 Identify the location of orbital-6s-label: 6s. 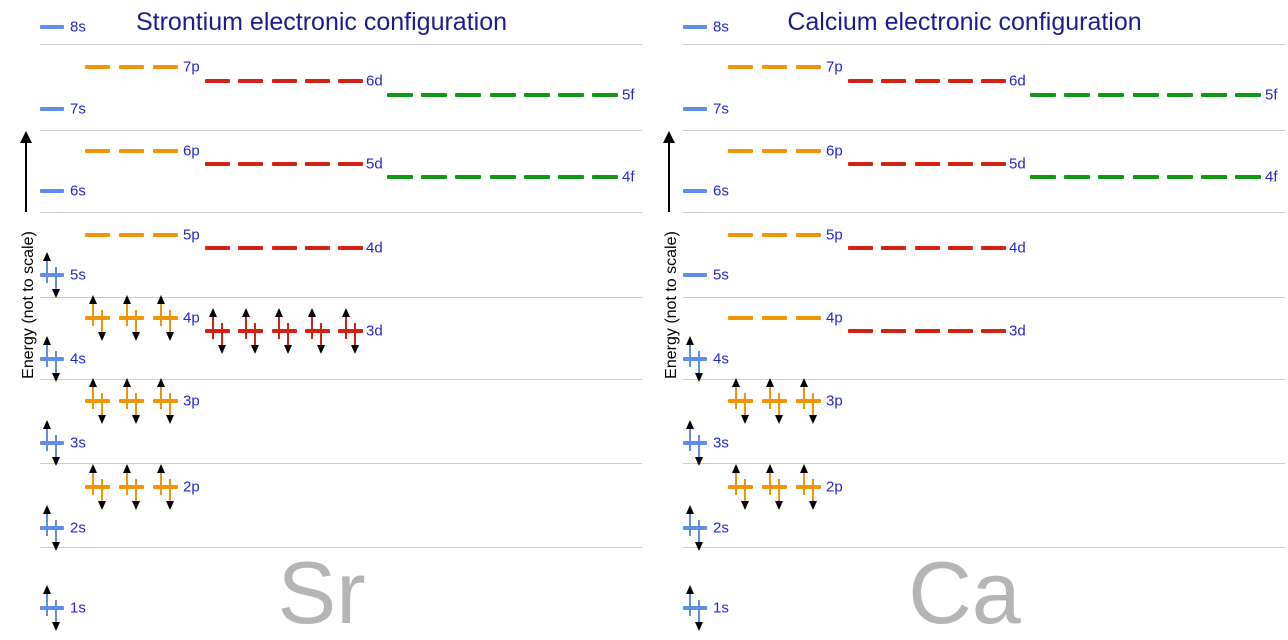
(78, 191).